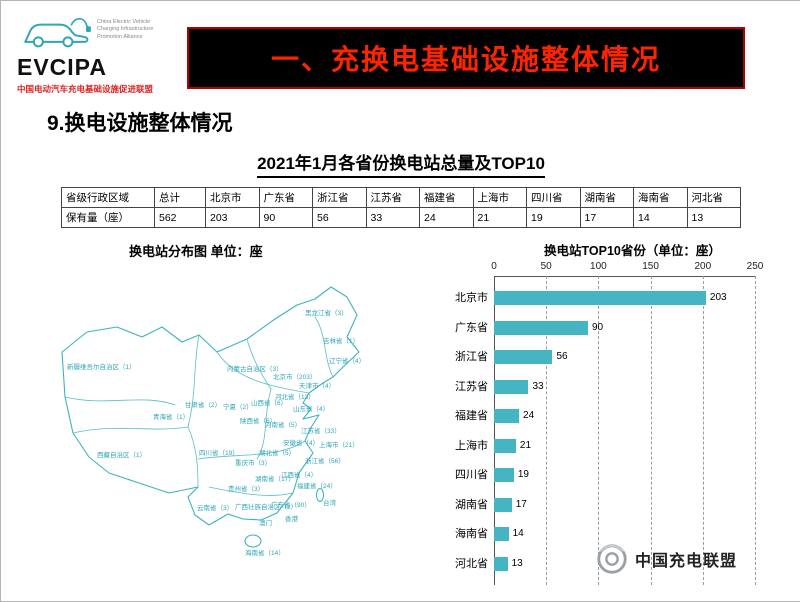 This screenshot has height=602, width=800. What do you see at coordinates (269, 402) in the screenshot?
I see `map-province-label: 山西省（6）` at bounding box center [269, 402].